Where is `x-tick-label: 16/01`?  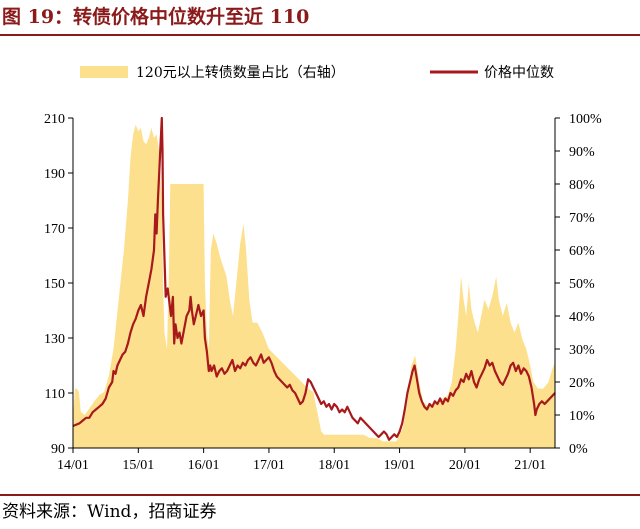 x-tick-label: 16/01 is located at coordinates (204, 465).